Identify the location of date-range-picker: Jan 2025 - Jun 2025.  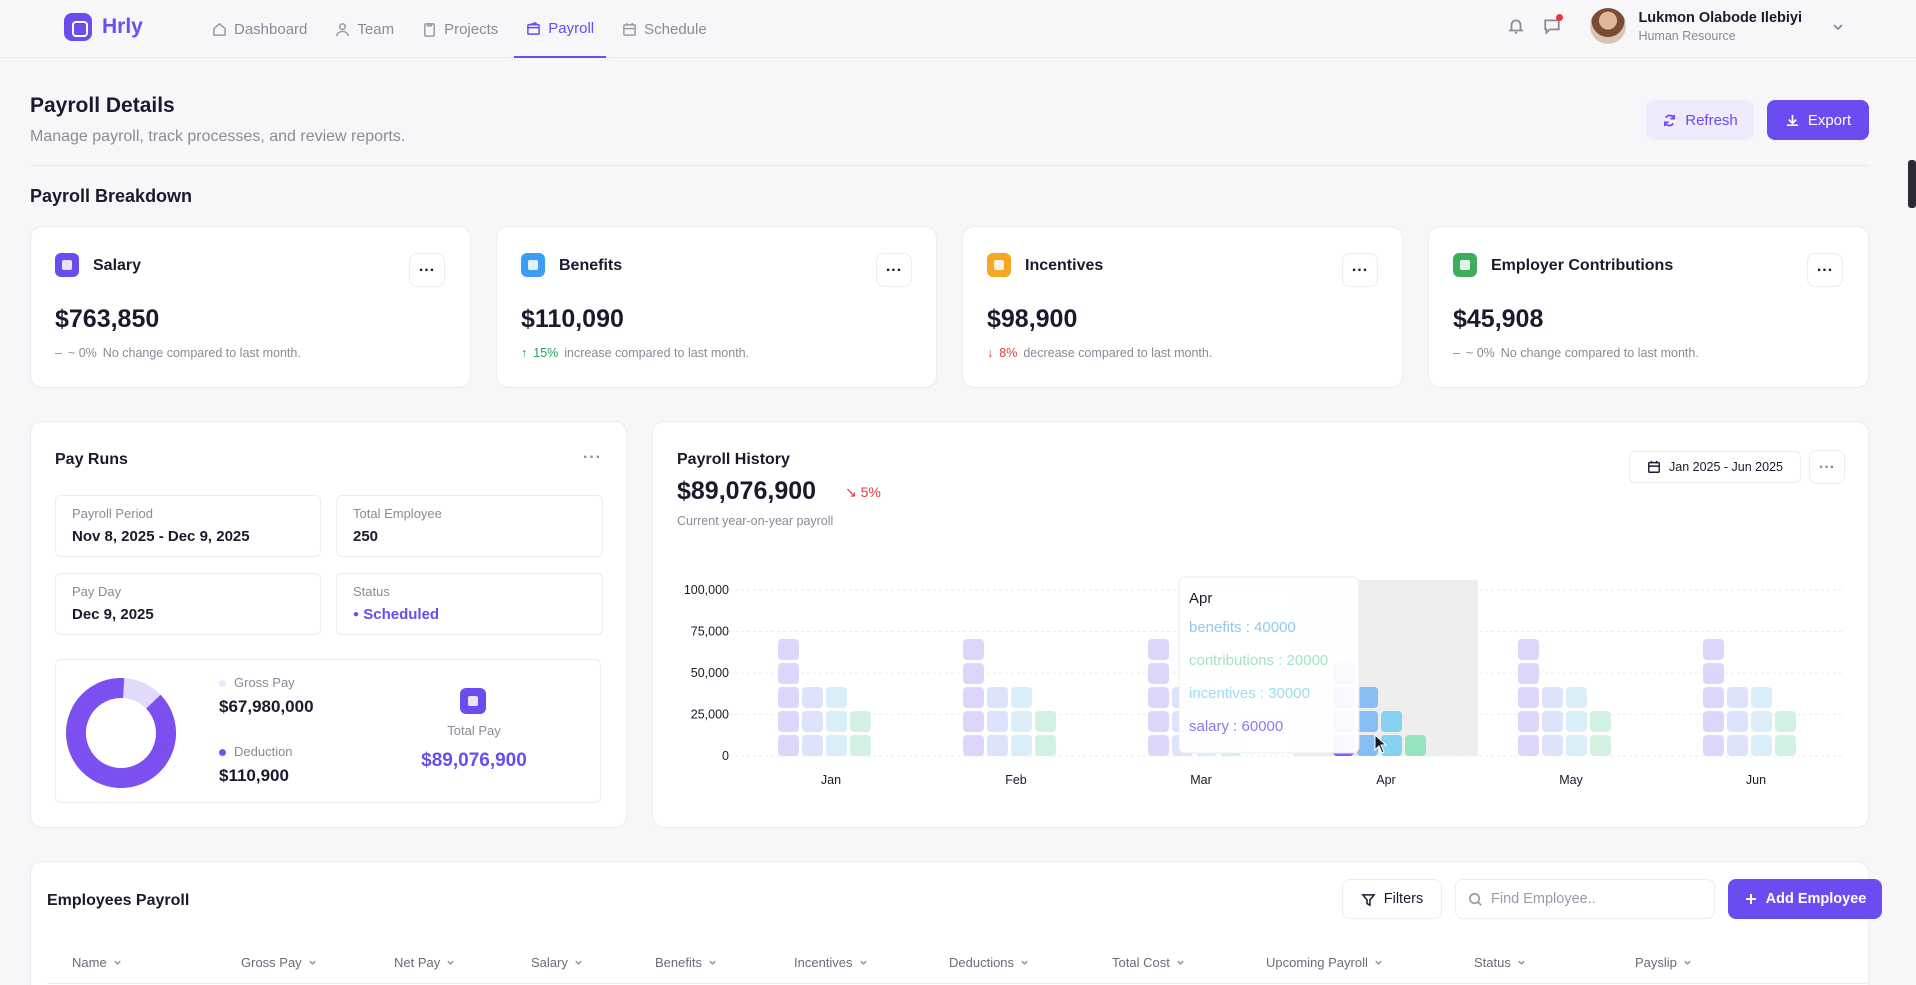
(1715, 467).